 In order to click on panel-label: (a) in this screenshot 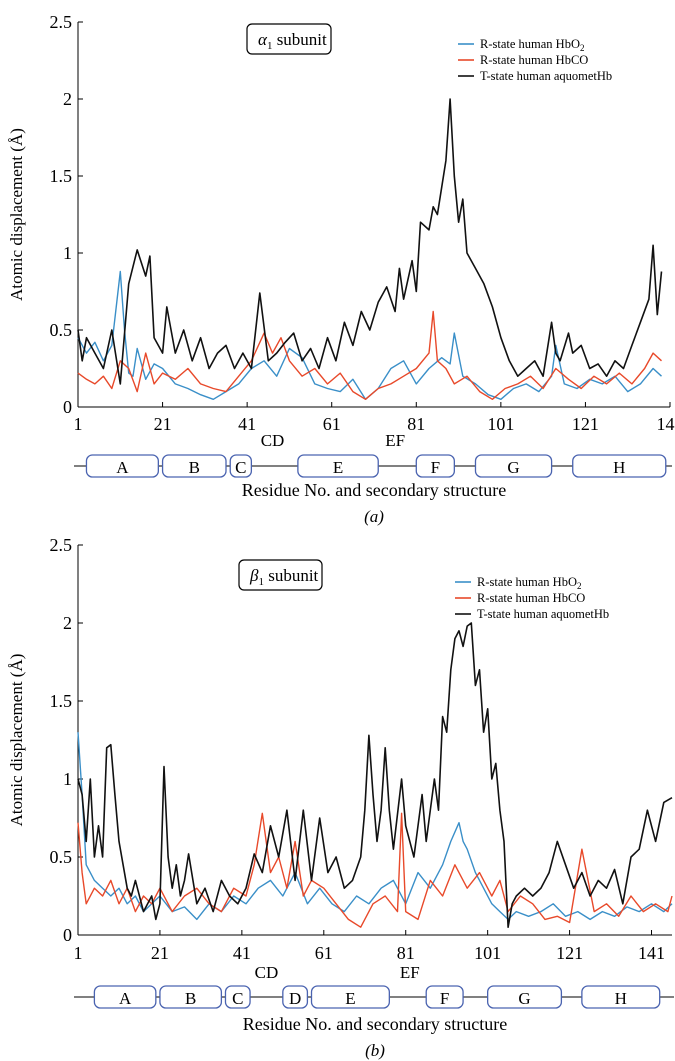, I will do `click(374, 516)`.